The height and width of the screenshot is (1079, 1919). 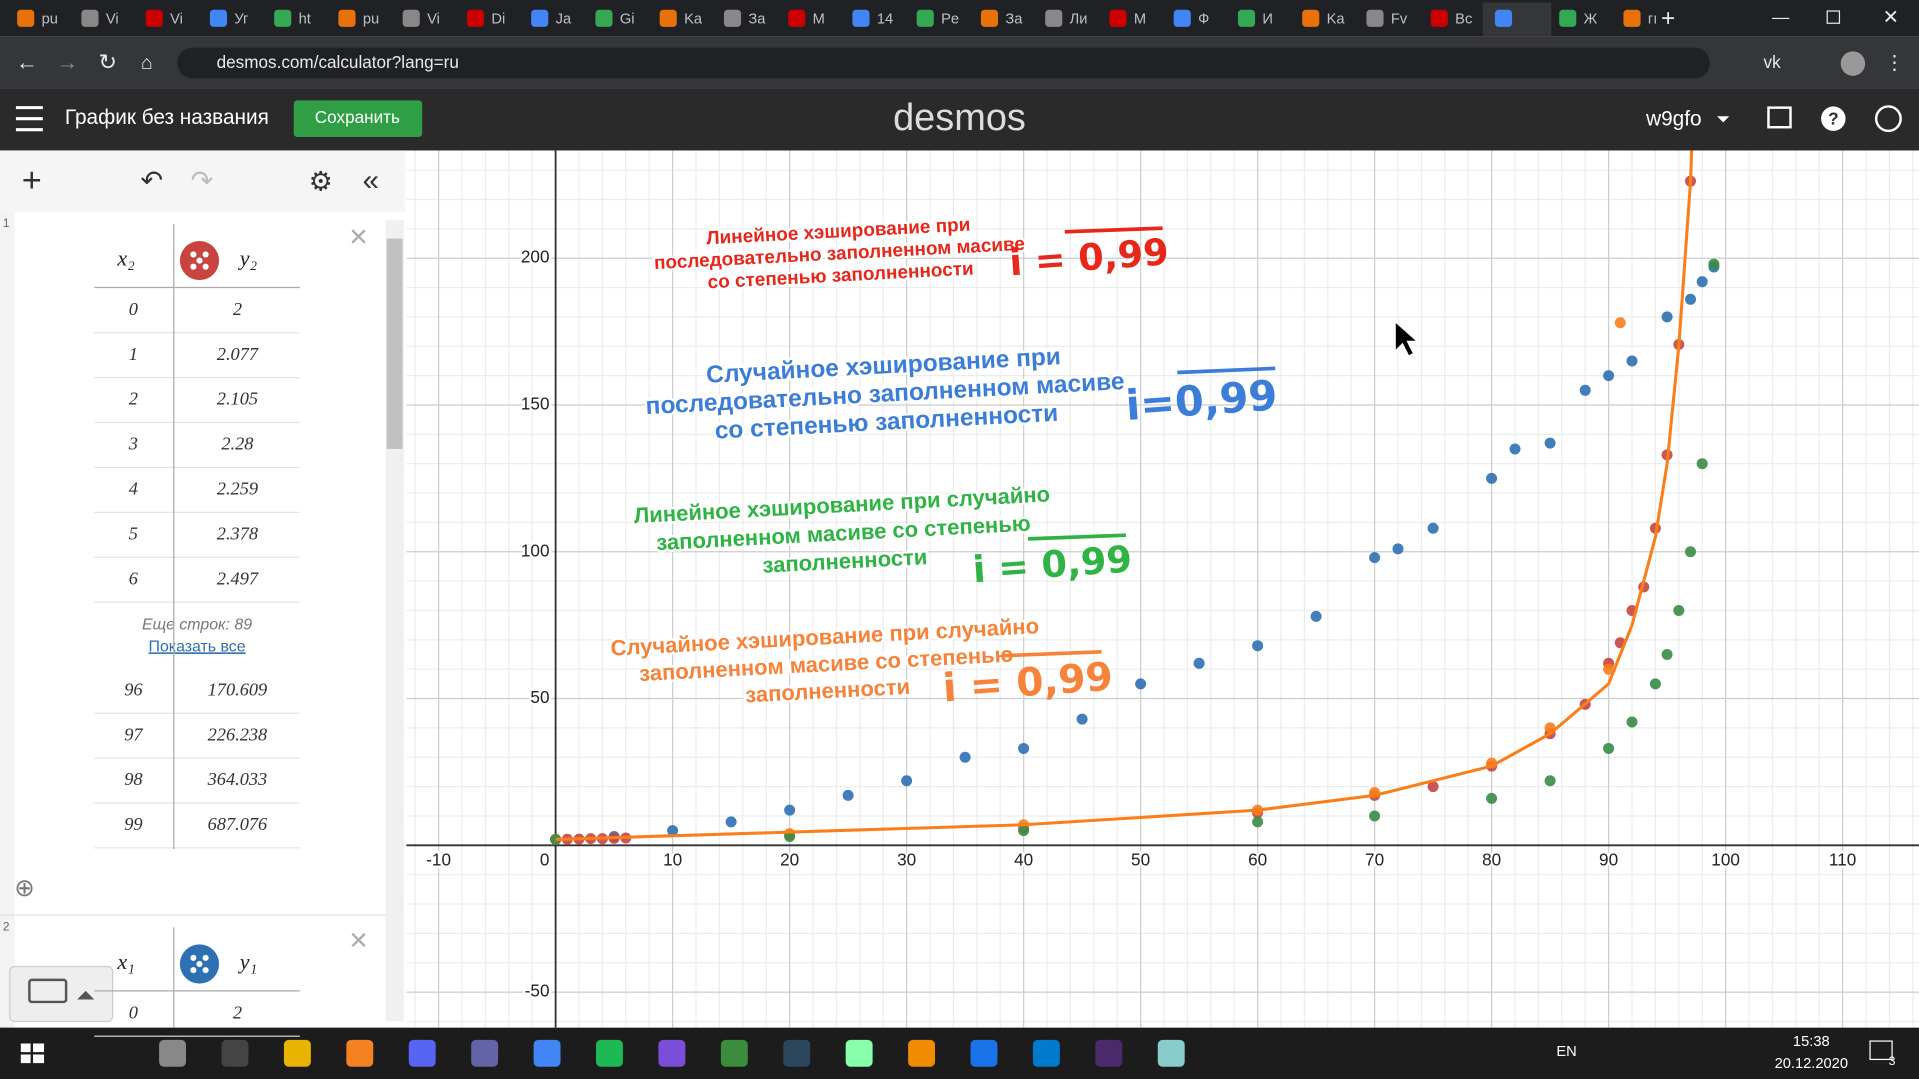 What do you see at coordinates (1374, 860) in the screenshot?
I see `x-tick-label: 70` at bounding box center [1374, 860].